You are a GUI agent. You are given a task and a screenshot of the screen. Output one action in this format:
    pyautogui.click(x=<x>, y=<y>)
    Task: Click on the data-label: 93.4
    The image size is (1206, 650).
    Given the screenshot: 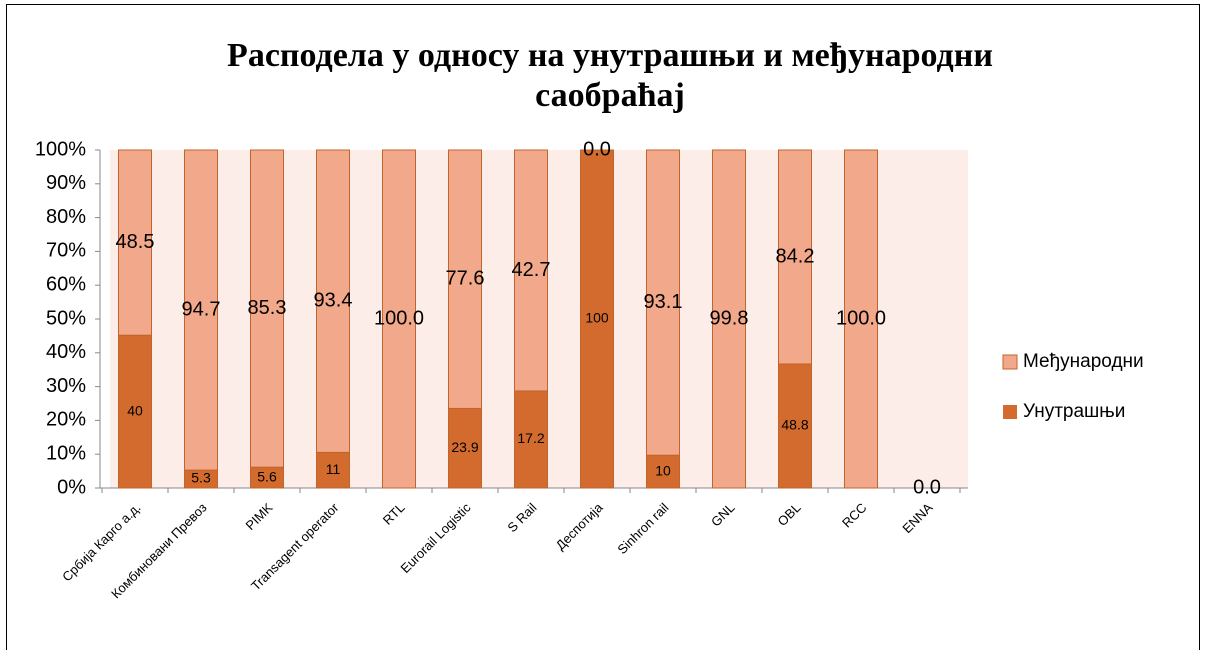 What is the action you would take?
    pyautogui.click(x=333, y=300)
    